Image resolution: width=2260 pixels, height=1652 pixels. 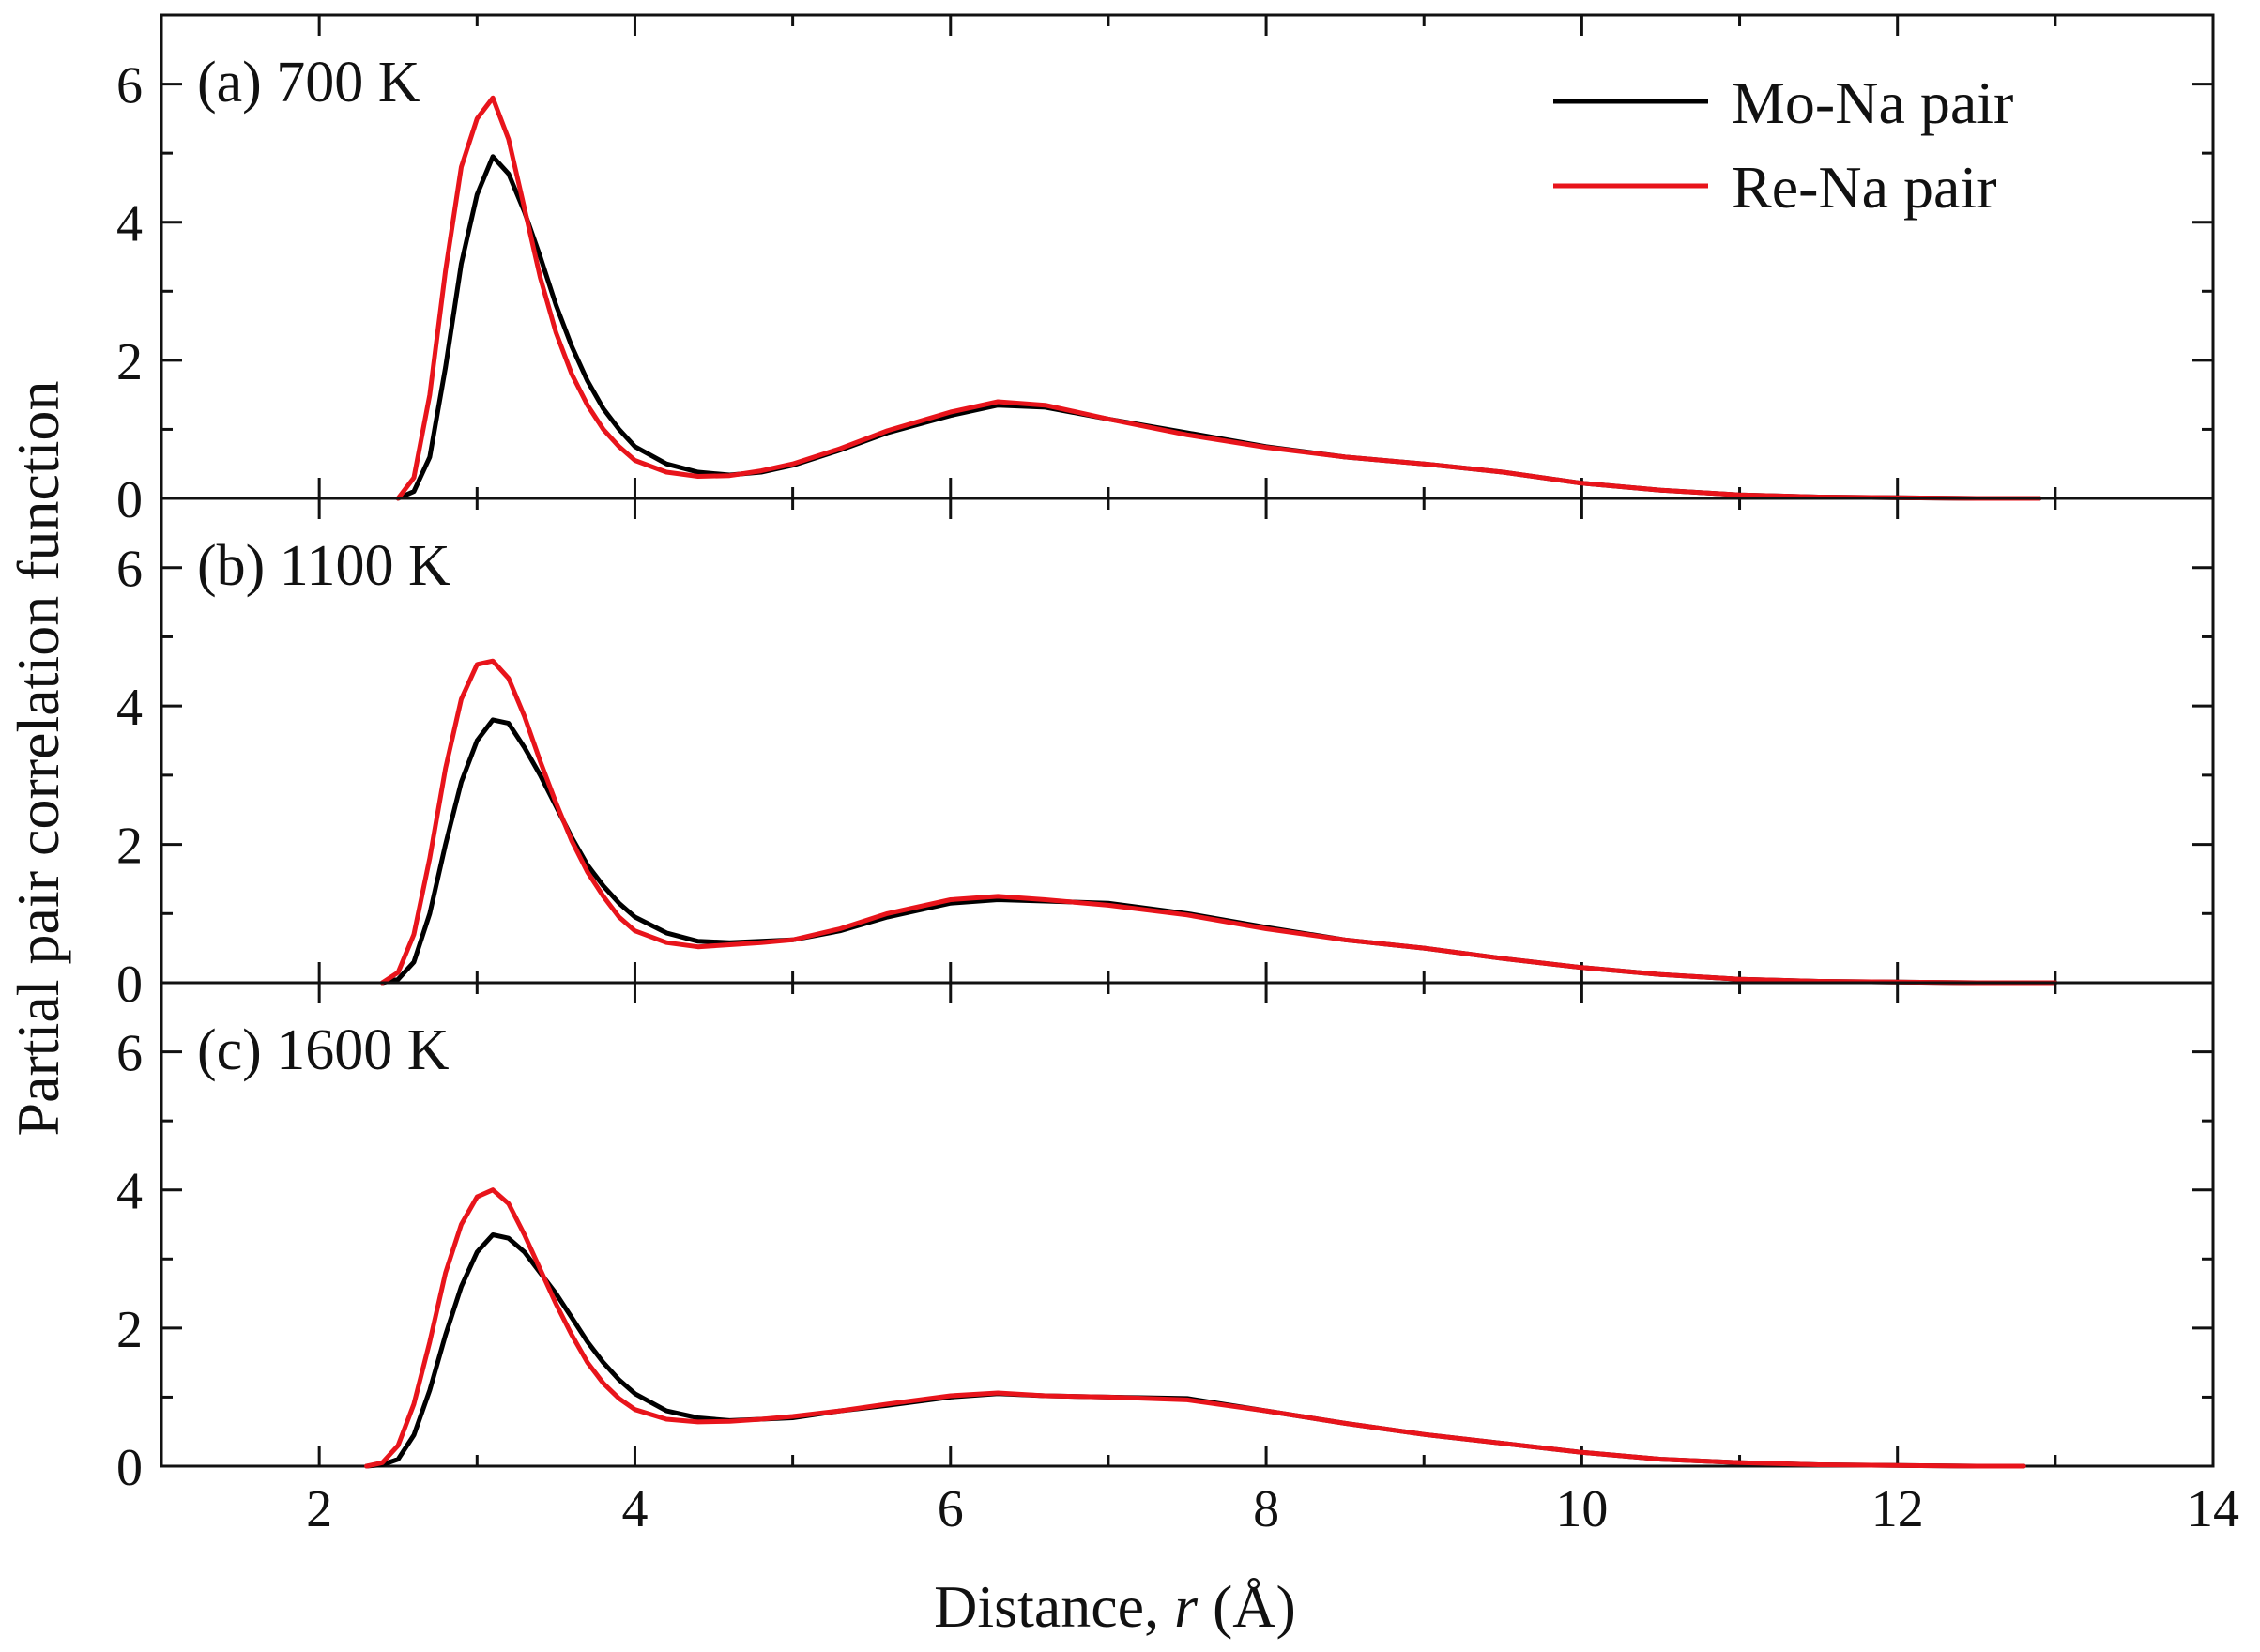 I want to click on x-axis-label: Distance, r (Å), so click(x=1115, y=1606).